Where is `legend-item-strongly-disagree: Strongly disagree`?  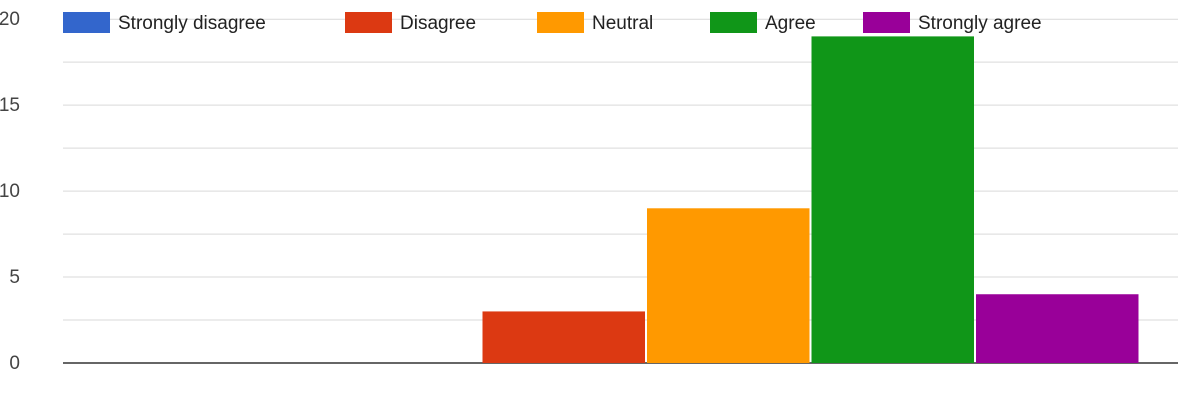 legend-item-strongly-disagree: Strongly disagree is located at coordinates (164, 23).